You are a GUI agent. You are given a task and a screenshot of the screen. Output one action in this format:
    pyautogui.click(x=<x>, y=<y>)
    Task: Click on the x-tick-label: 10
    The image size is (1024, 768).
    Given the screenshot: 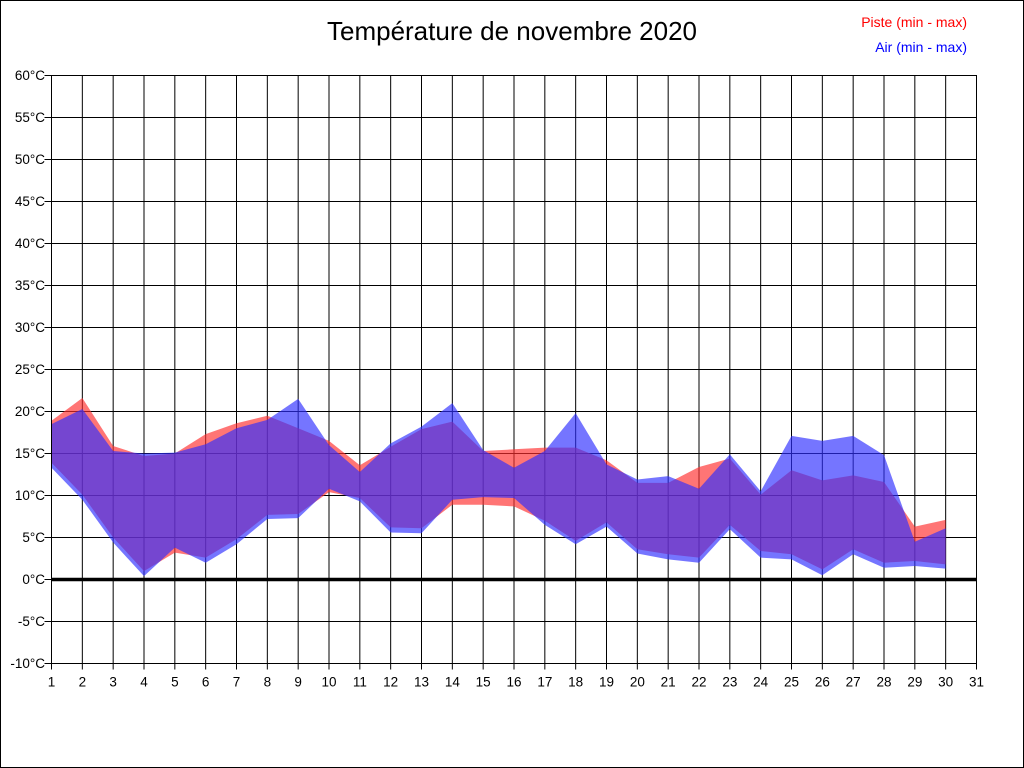 What is the action you would take?
    pyautogui.click(x=328, y=682)
    